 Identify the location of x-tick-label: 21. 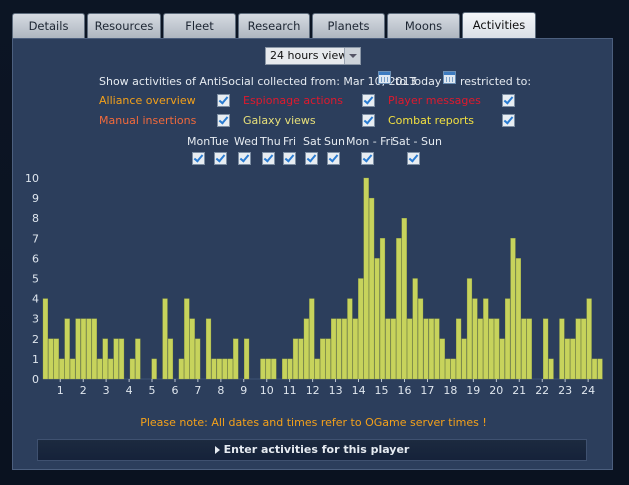
(519, 390).